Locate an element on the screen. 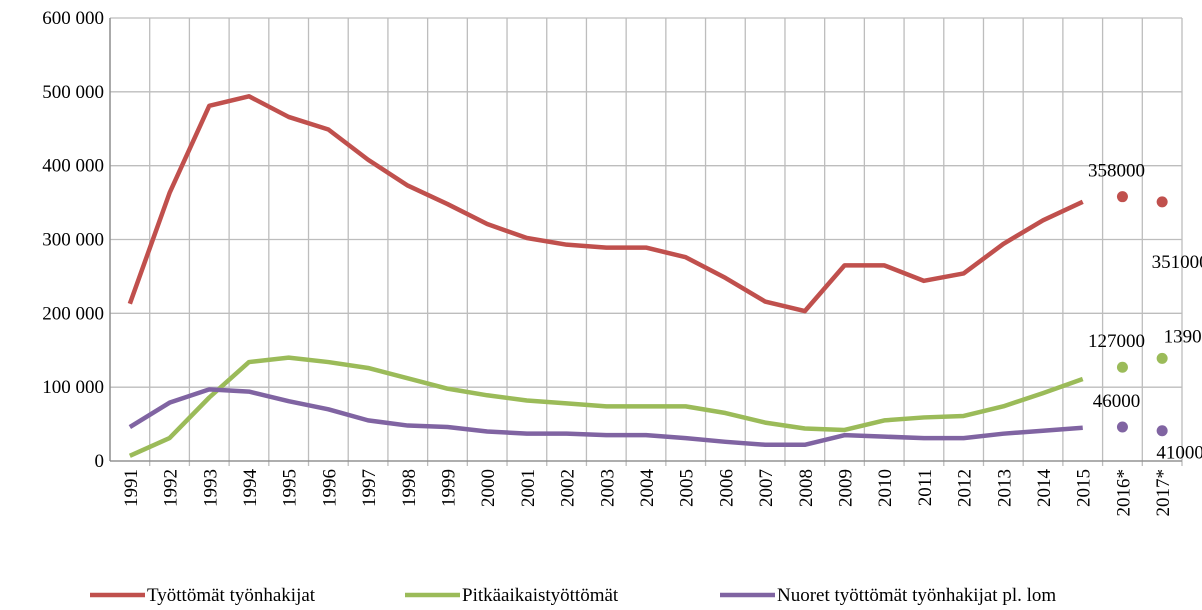 This screenshot has height=610, width=1202. x-tick-label: 2009 is located at coordinates (846, 488).